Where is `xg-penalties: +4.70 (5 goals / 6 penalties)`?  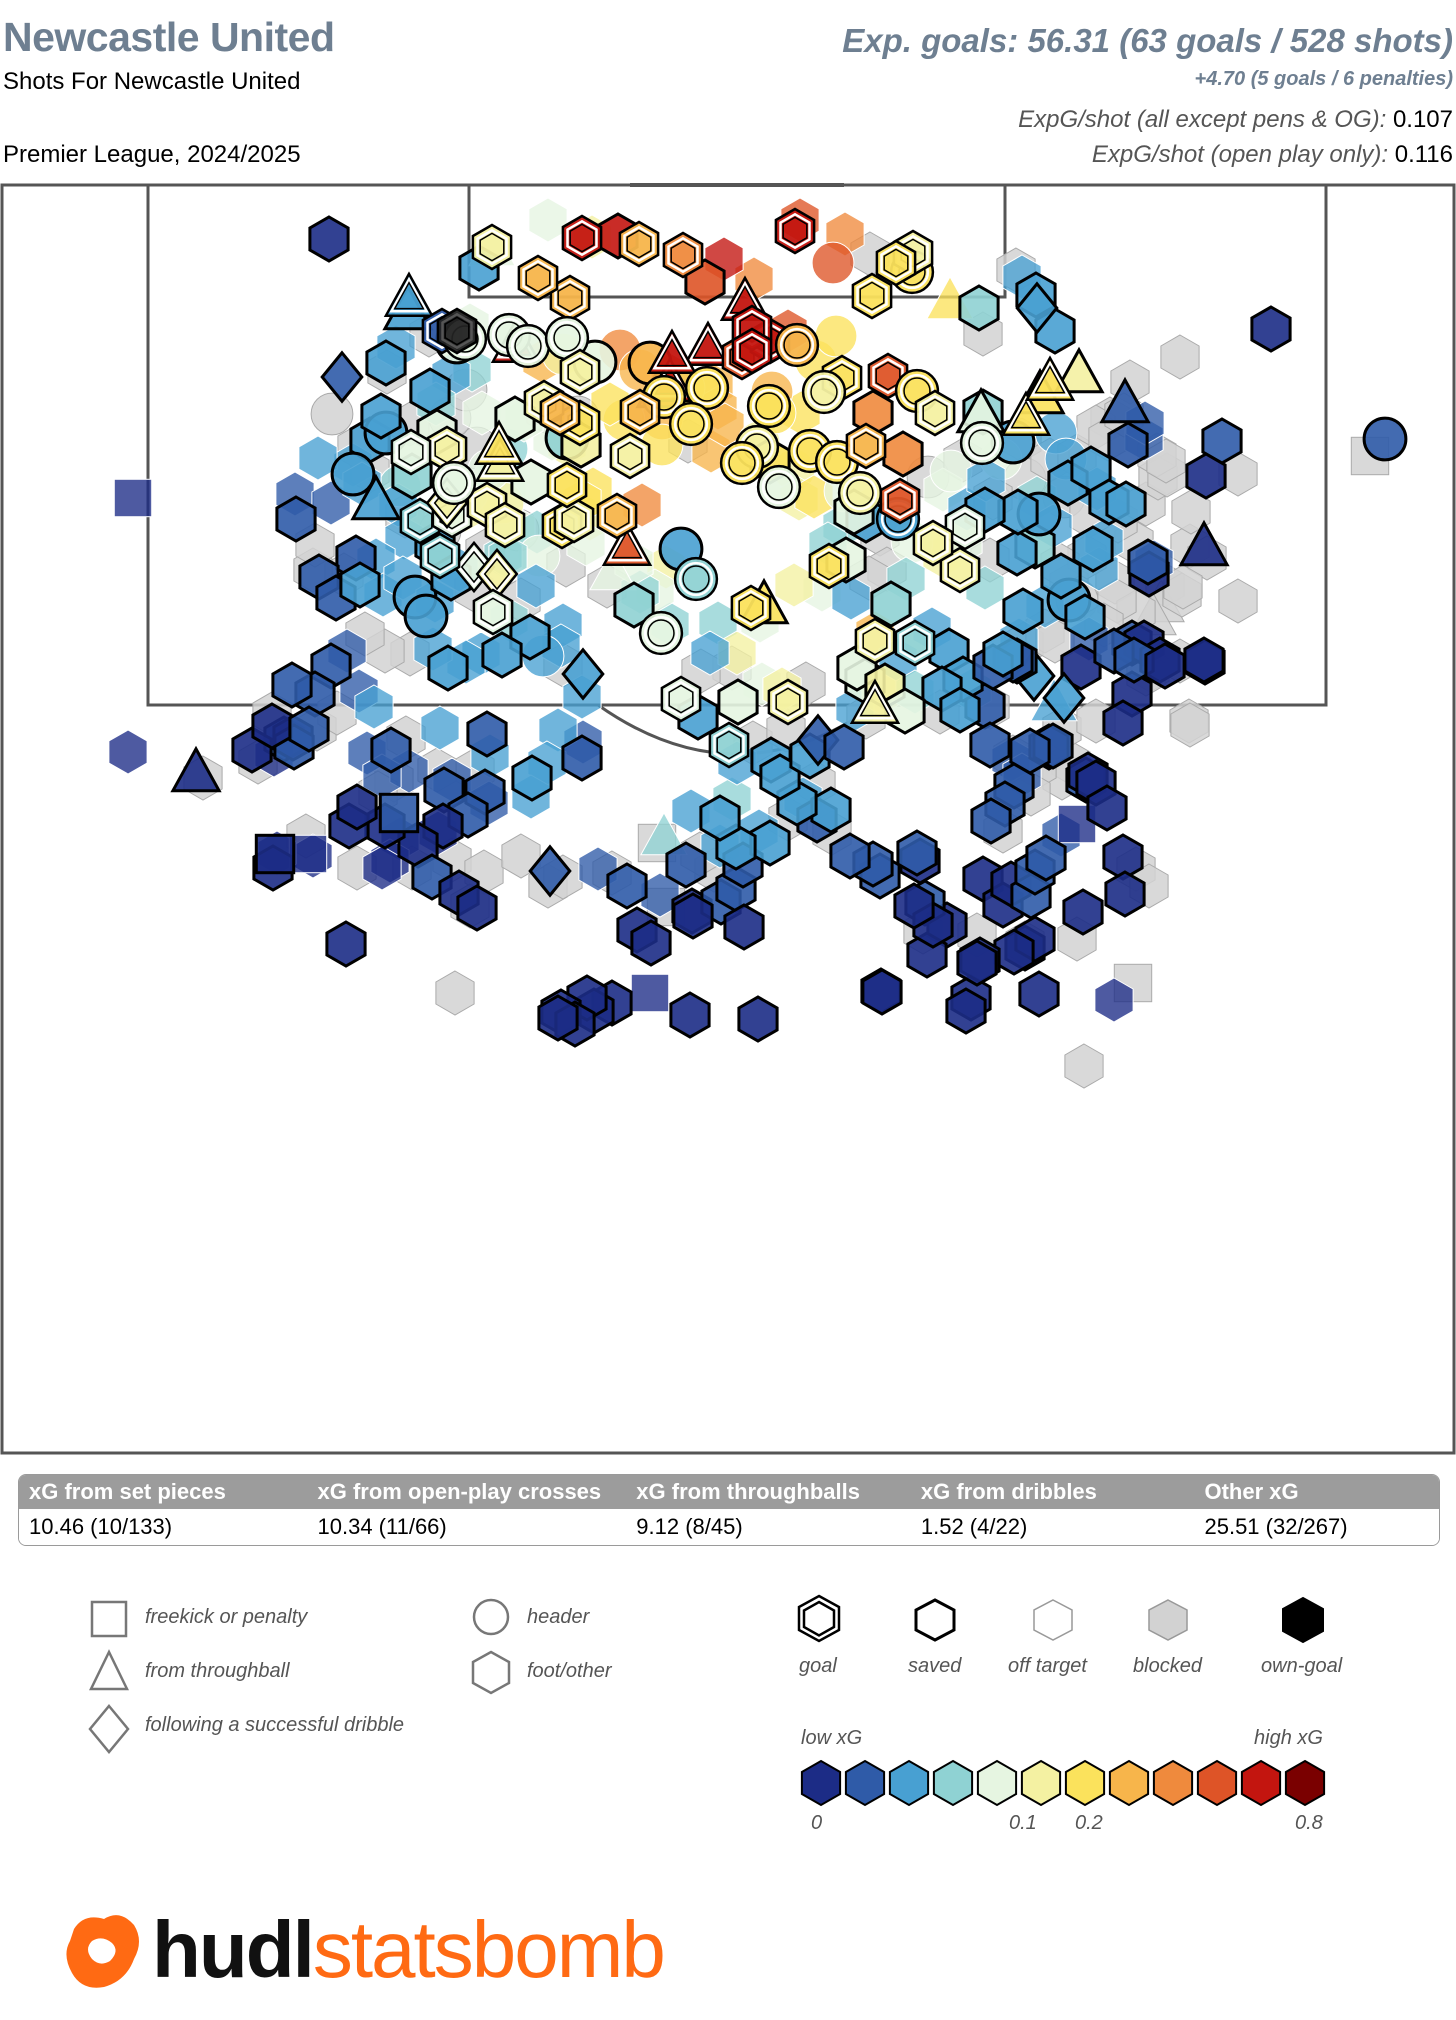
xg-penalties: +4.70 (5 goals / 6 penalties) is located at coordinates (1323, 79).